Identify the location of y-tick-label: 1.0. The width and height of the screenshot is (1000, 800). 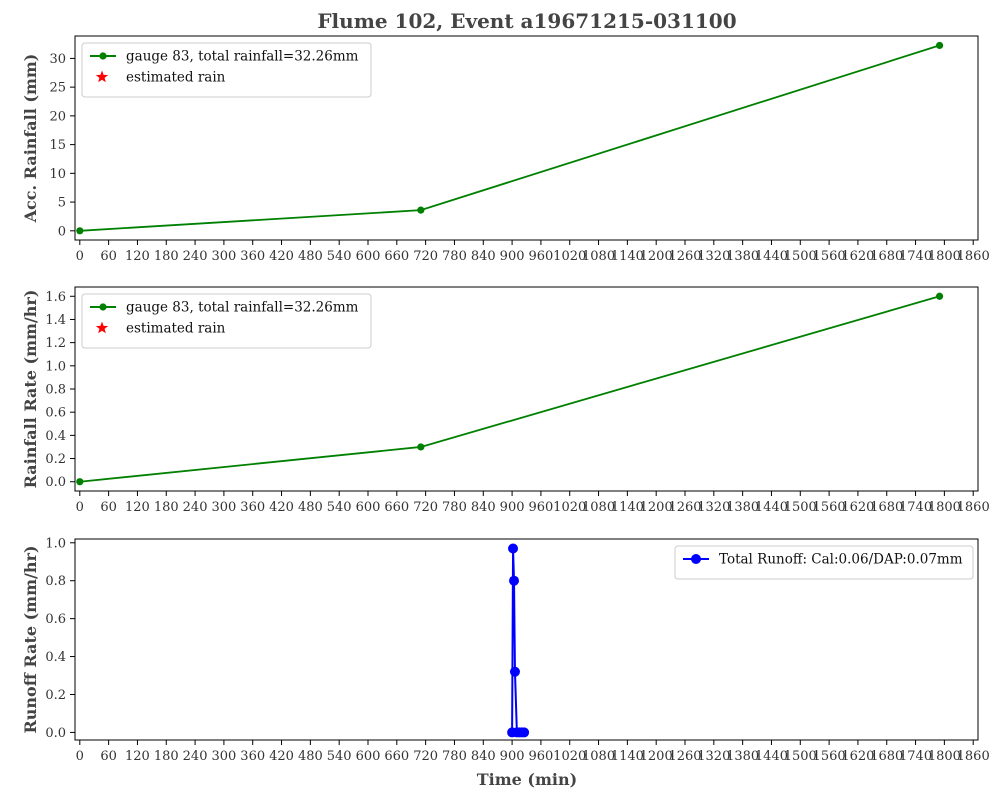
(55, 366).